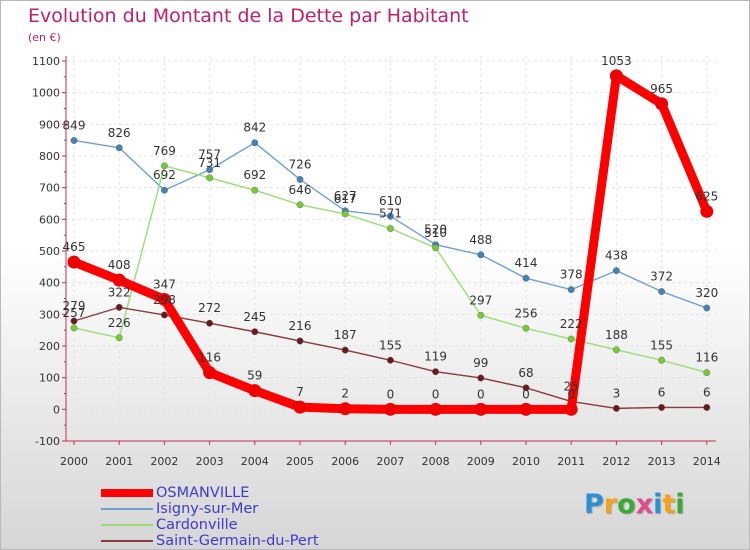  Describe the element at coordinates (526, 313) in the screenshot. I see `data-label: 256` at that location.